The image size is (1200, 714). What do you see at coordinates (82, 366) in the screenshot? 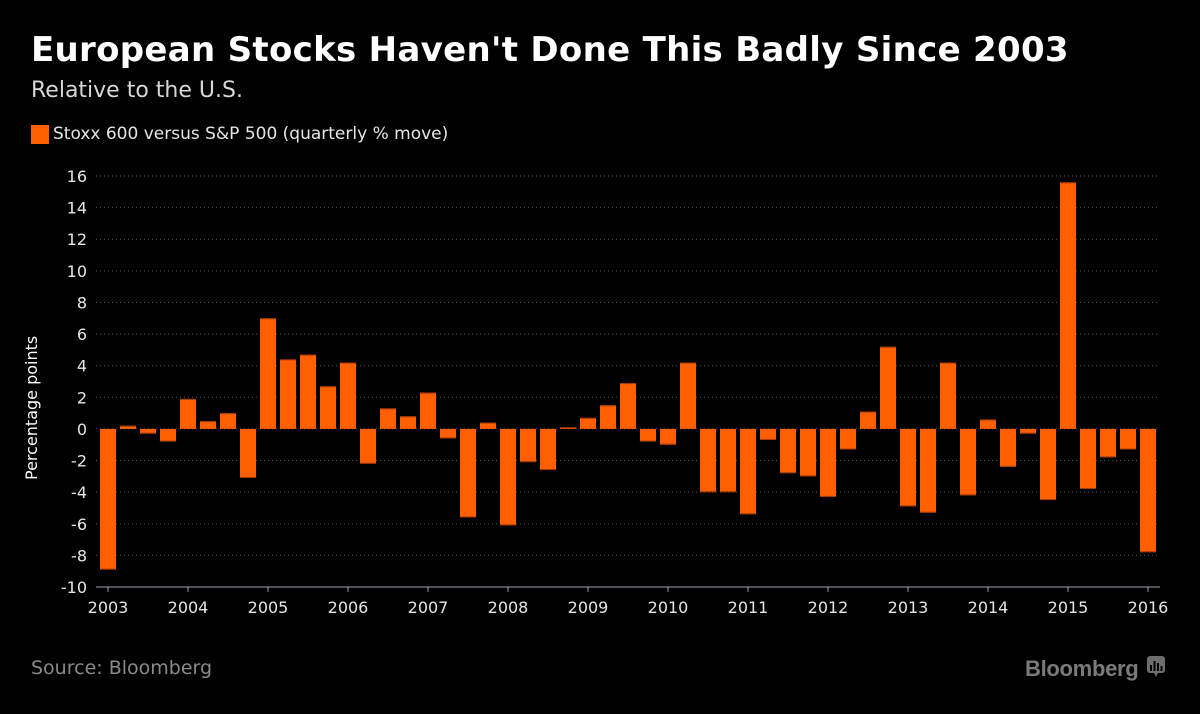
I see `y-tick-label: 4` at bounding box center [82, 366].